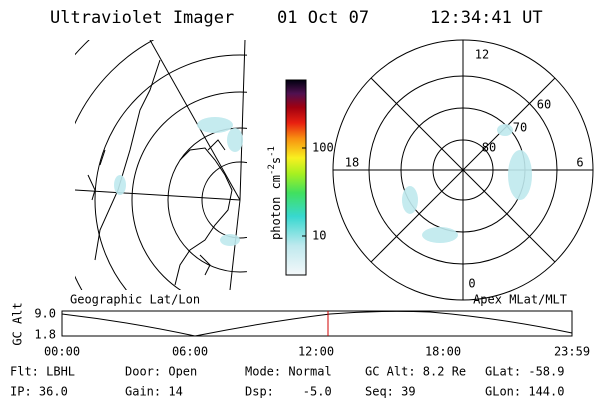  I want to click on status-item: GC Alt: 8.2 Re, so click(415, 372).